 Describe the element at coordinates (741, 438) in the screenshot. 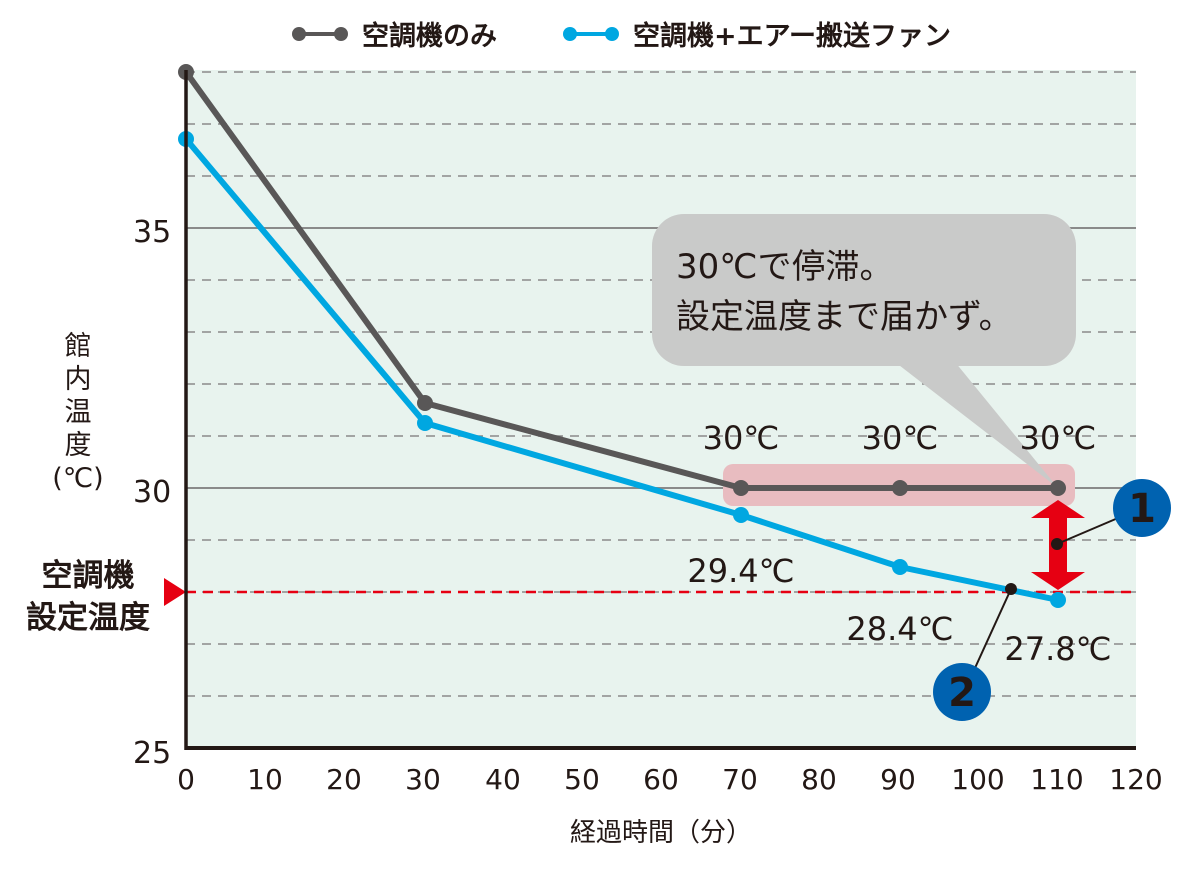

I see `label-gray-70: 30℃` at that location.